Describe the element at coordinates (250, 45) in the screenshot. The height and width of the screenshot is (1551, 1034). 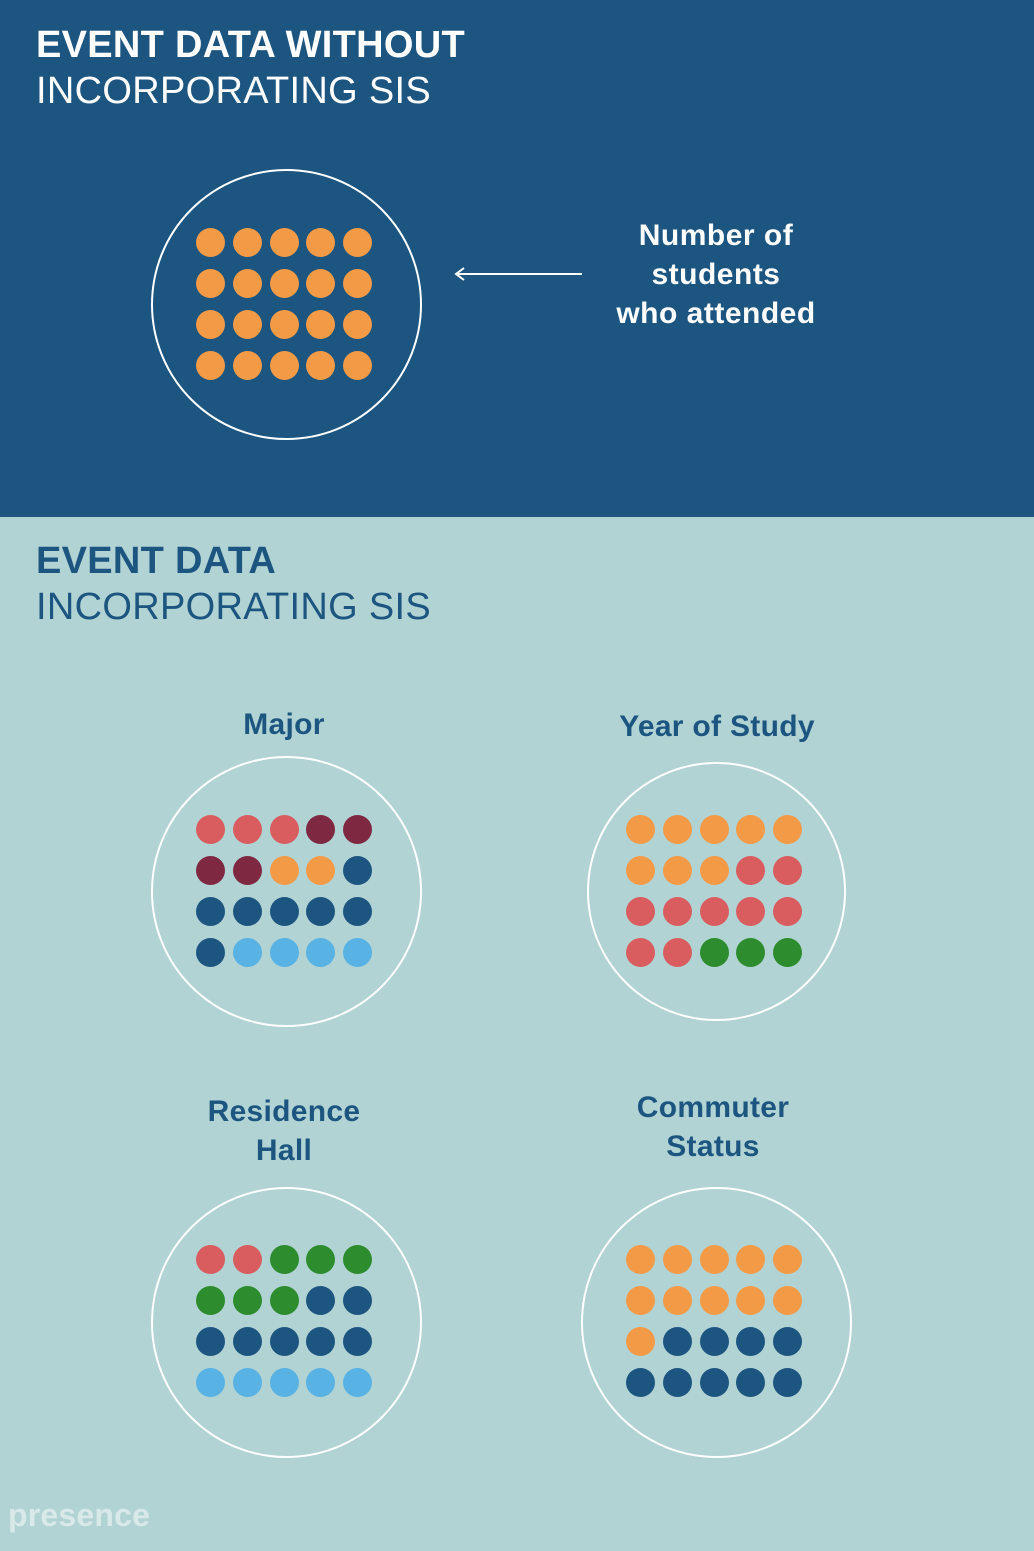
I see `top-heading-bold: EVENT DATA WITHOUT` at that location.